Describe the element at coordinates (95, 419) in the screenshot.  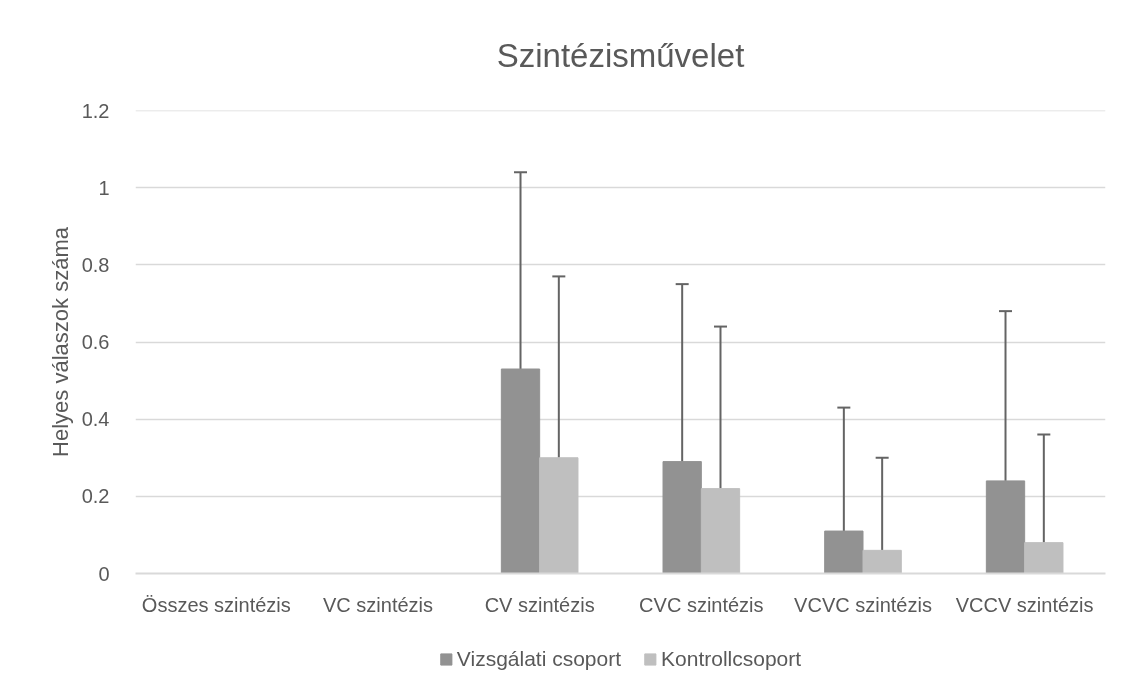
I see `y-tick-label: 0.4` at that location.